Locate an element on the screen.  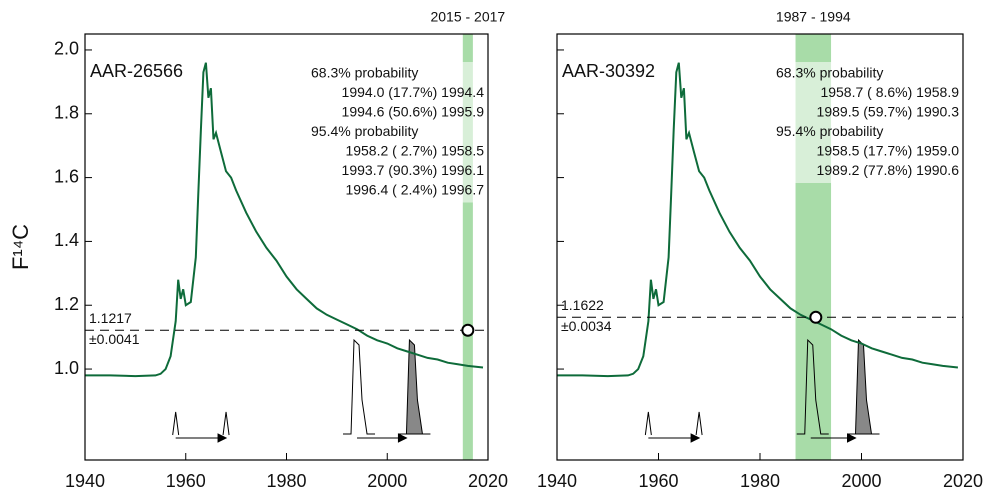
band-label: 1987 - 1994 is located at coordinates (813, 17).